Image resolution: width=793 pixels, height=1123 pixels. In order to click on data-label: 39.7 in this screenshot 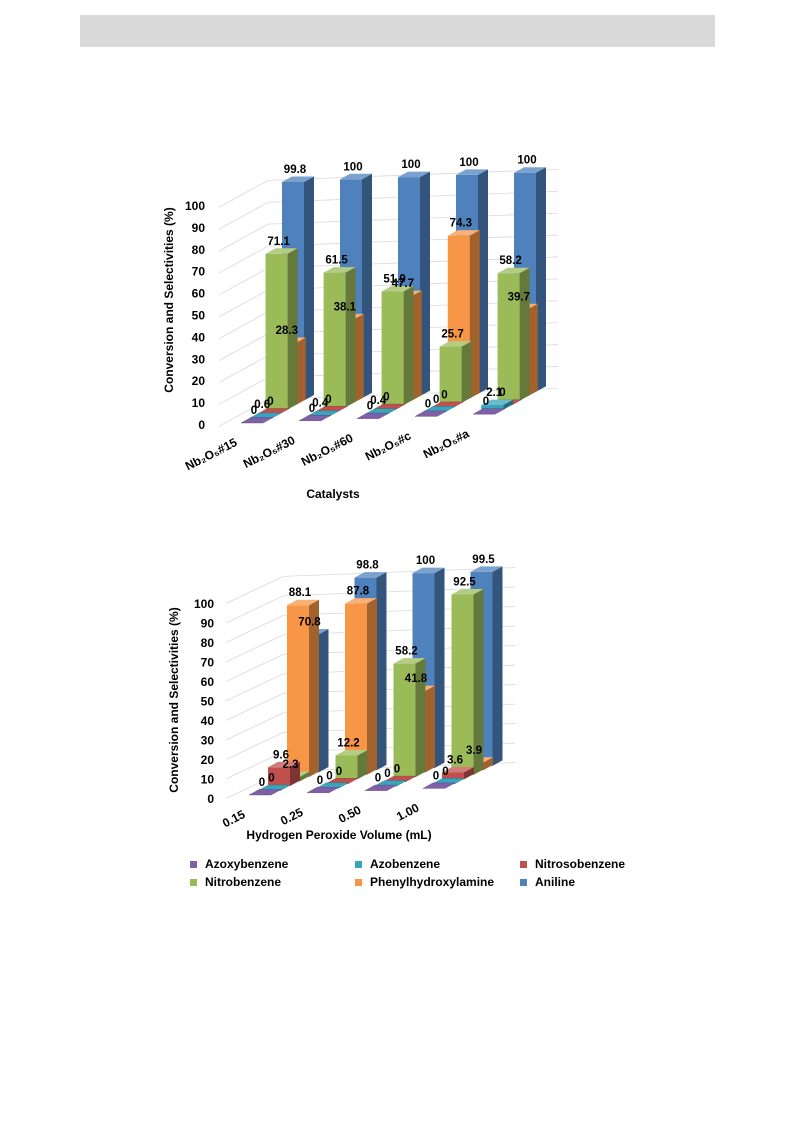, I will do `click(519, 297)`.